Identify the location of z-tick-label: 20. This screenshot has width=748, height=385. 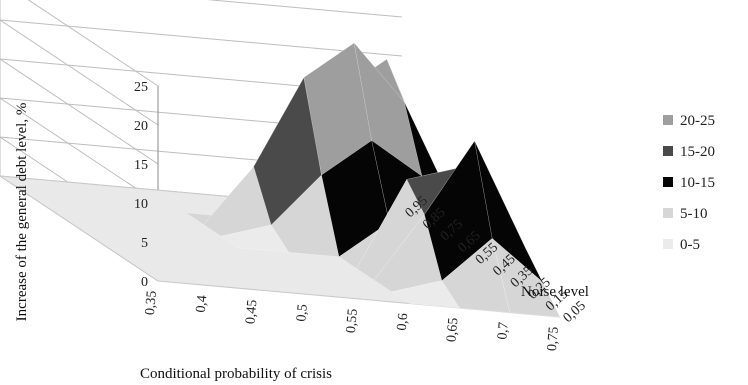
(141, 126).